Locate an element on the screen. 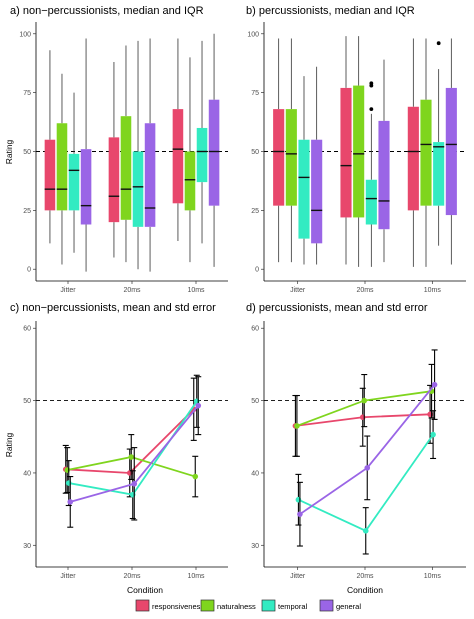 This screenshot has height=619, width=474. panel-d-xtick-label: 10ms is located at coordinates (433, 576).